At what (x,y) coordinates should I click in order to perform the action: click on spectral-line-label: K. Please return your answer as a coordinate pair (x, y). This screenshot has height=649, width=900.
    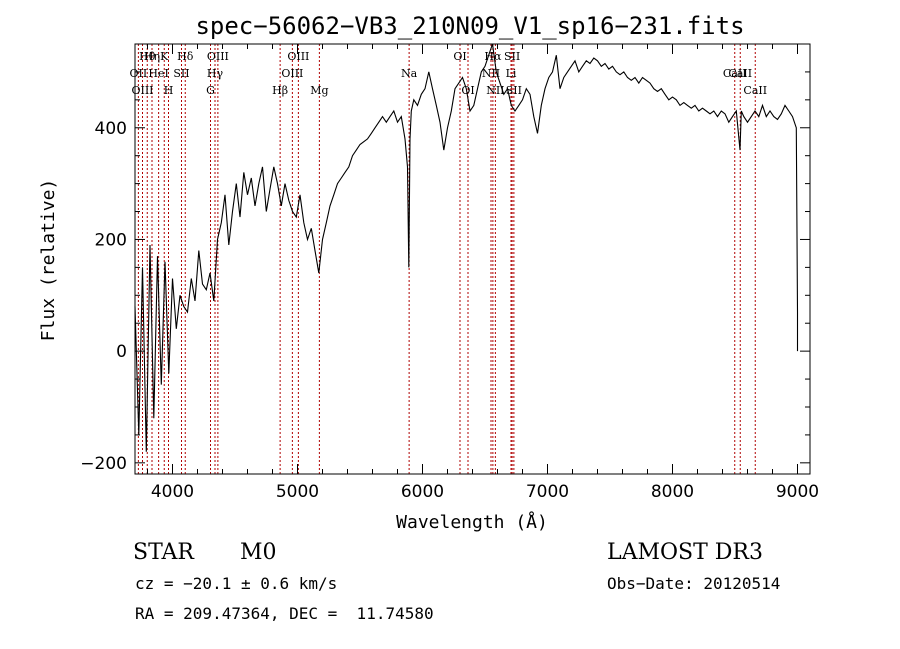
    Looking at the image, I should click on (164, 56).